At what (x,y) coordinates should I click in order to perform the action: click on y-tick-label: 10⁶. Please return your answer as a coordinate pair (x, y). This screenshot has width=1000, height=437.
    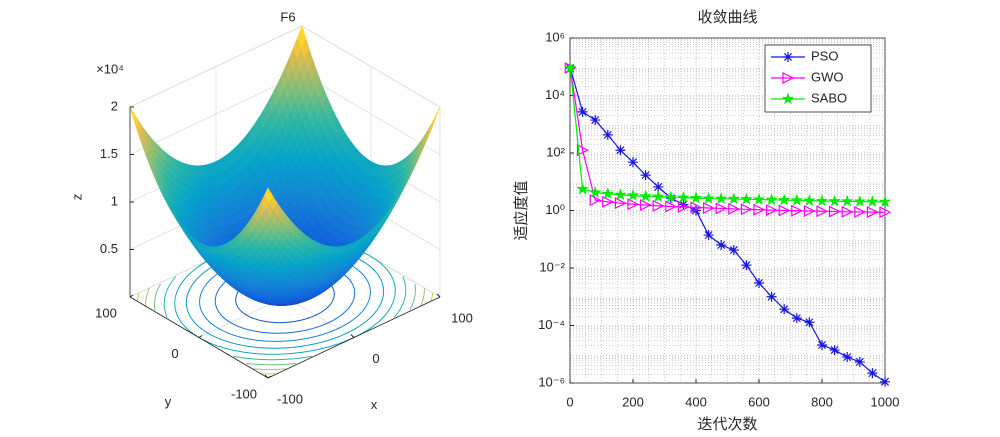
    Looking at the image, I should click on (555, 36).